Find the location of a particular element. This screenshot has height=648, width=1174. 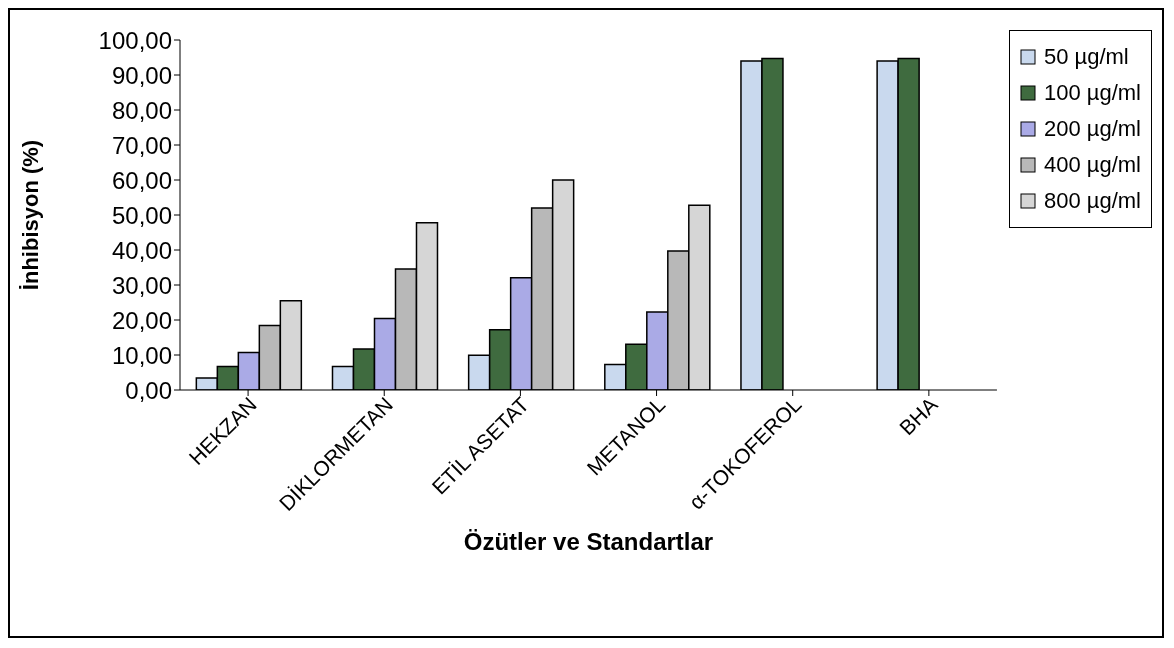

legend-label: 200 µg/ml is located at coordinates (1092, 129).